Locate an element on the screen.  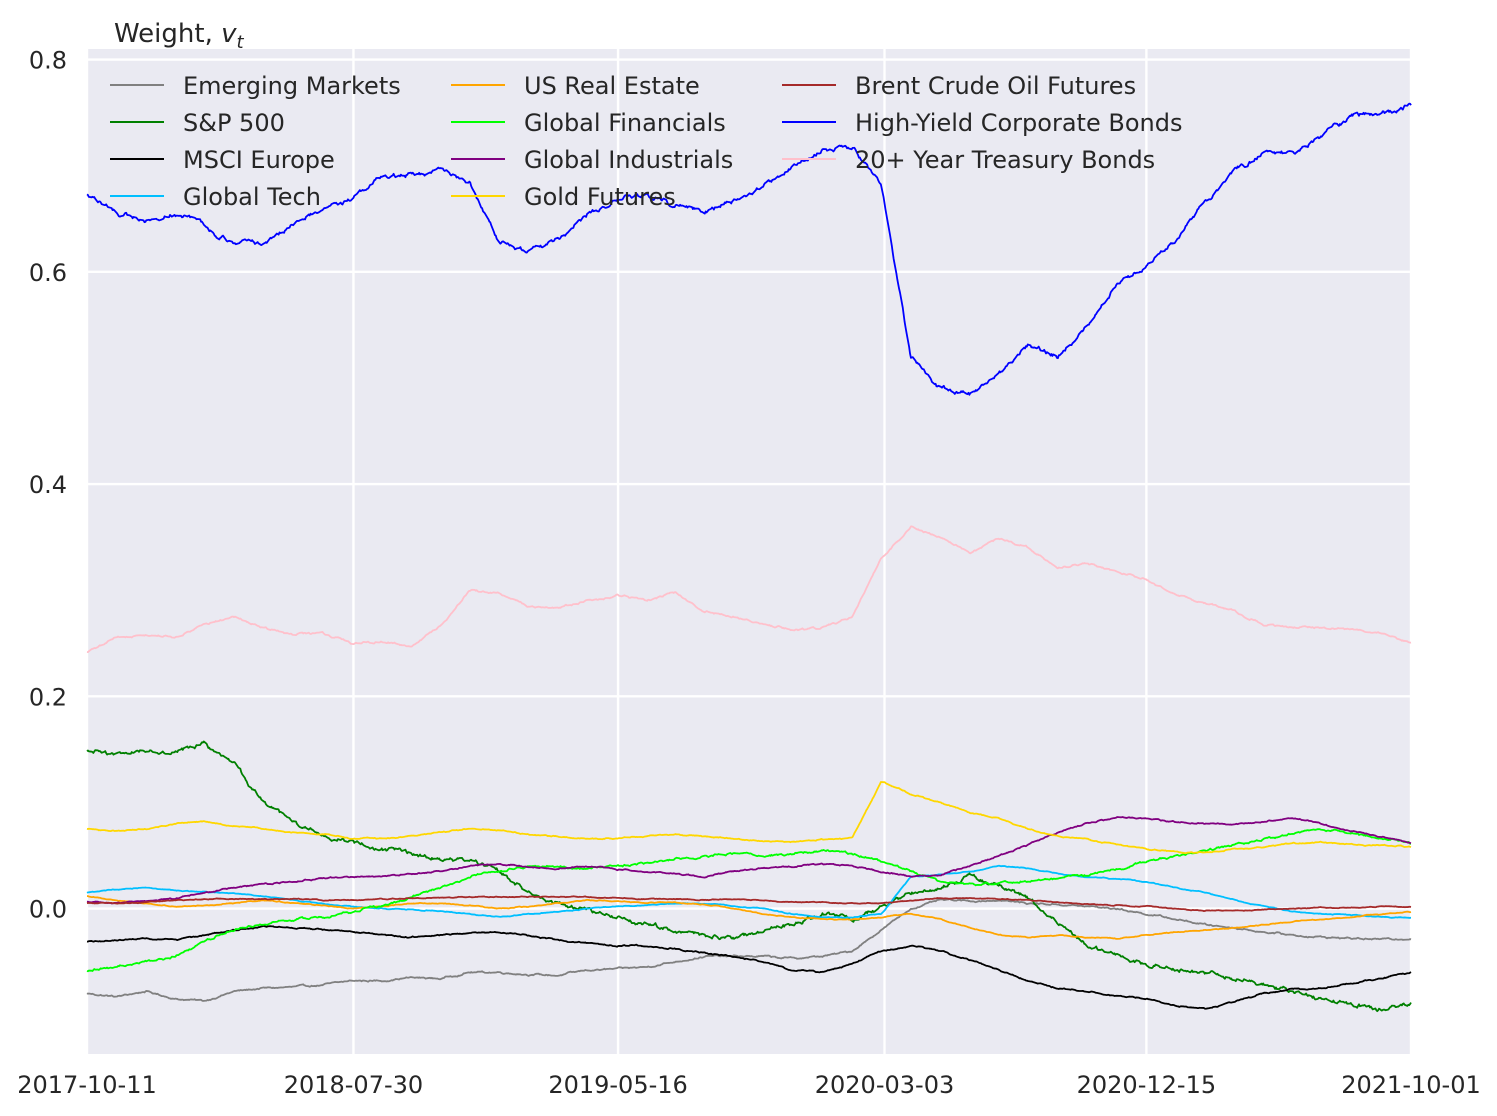
x-tick-label: 2020-12-15 is located at coordinates (1146, 1085).